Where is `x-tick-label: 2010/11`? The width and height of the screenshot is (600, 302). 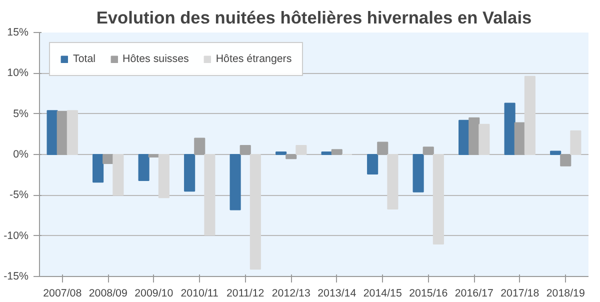
x-tick-label: 2010/11 is located at coordinates (199, 294).